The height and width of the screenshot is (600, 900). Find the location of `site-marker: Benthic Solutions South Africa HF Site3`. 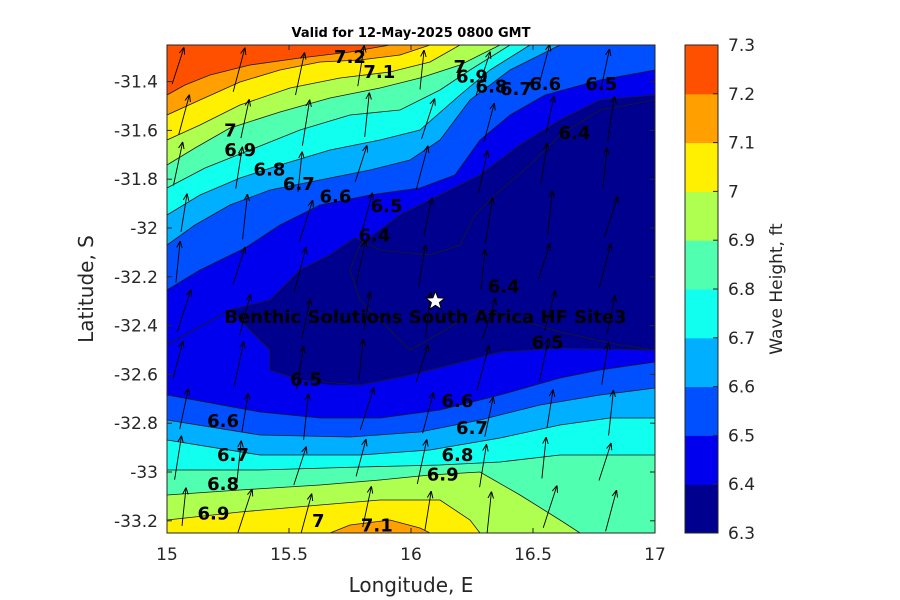

site-marker: Benthic Solutions South Africa HF Site3 is located at coordinates (425, 308).